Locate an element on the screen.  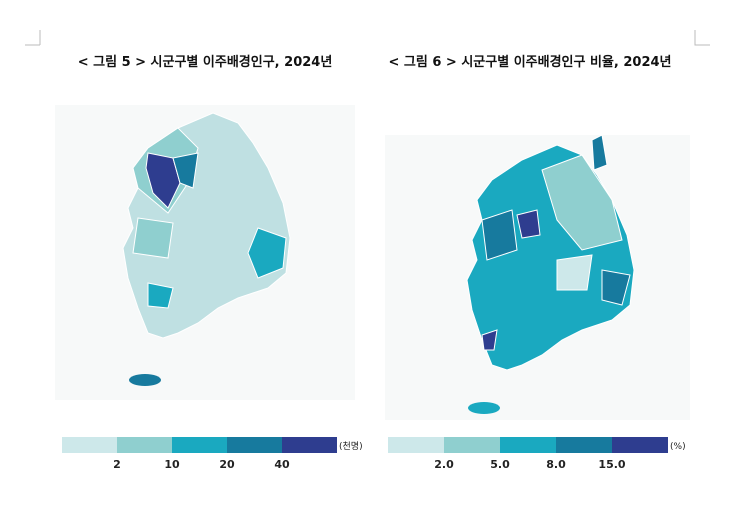
legend-unit: (%) is located at coordinates (678, 447).